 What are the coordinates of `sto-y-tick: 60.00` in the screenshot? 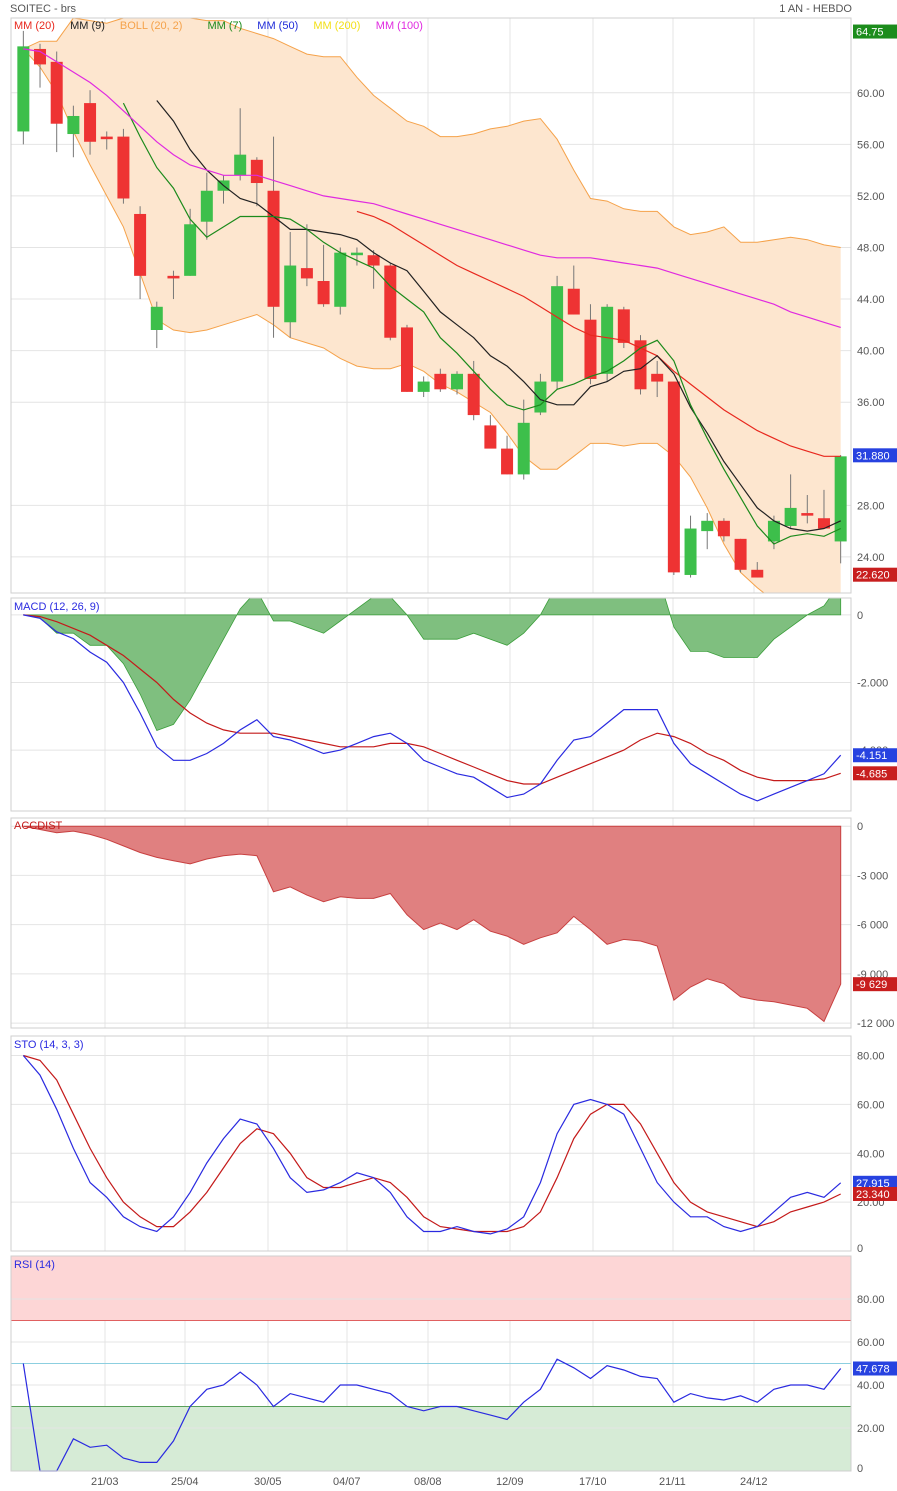 It's located at (871, 1105).